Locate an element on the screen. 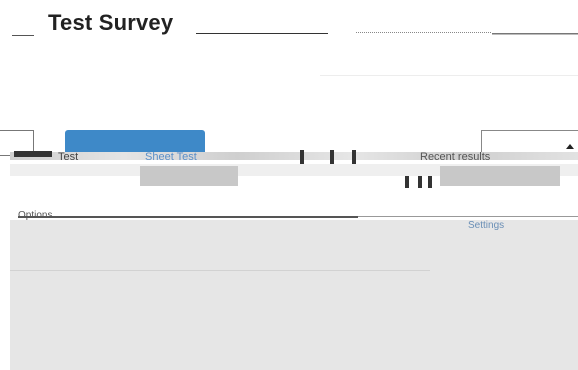 This screenshot has width=578, height=370. header-right-line is located at coordinates (535, 34).